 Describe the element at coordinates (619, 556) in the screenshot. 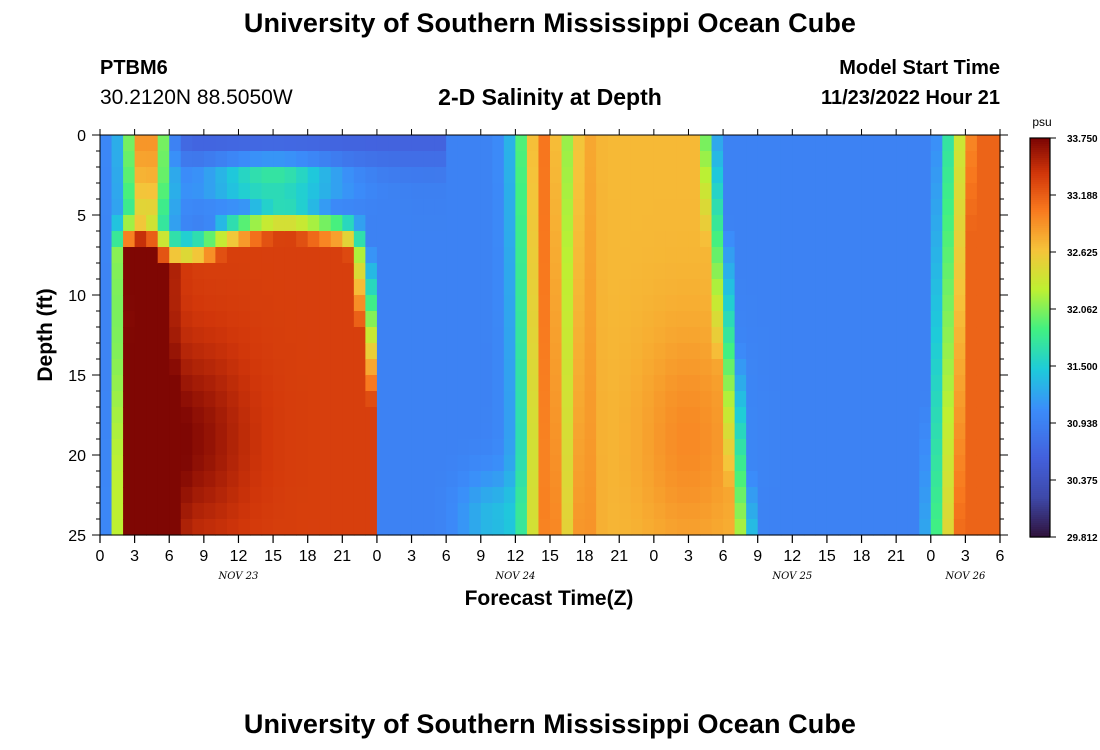

I see `x-tick-label: 21` at that location.